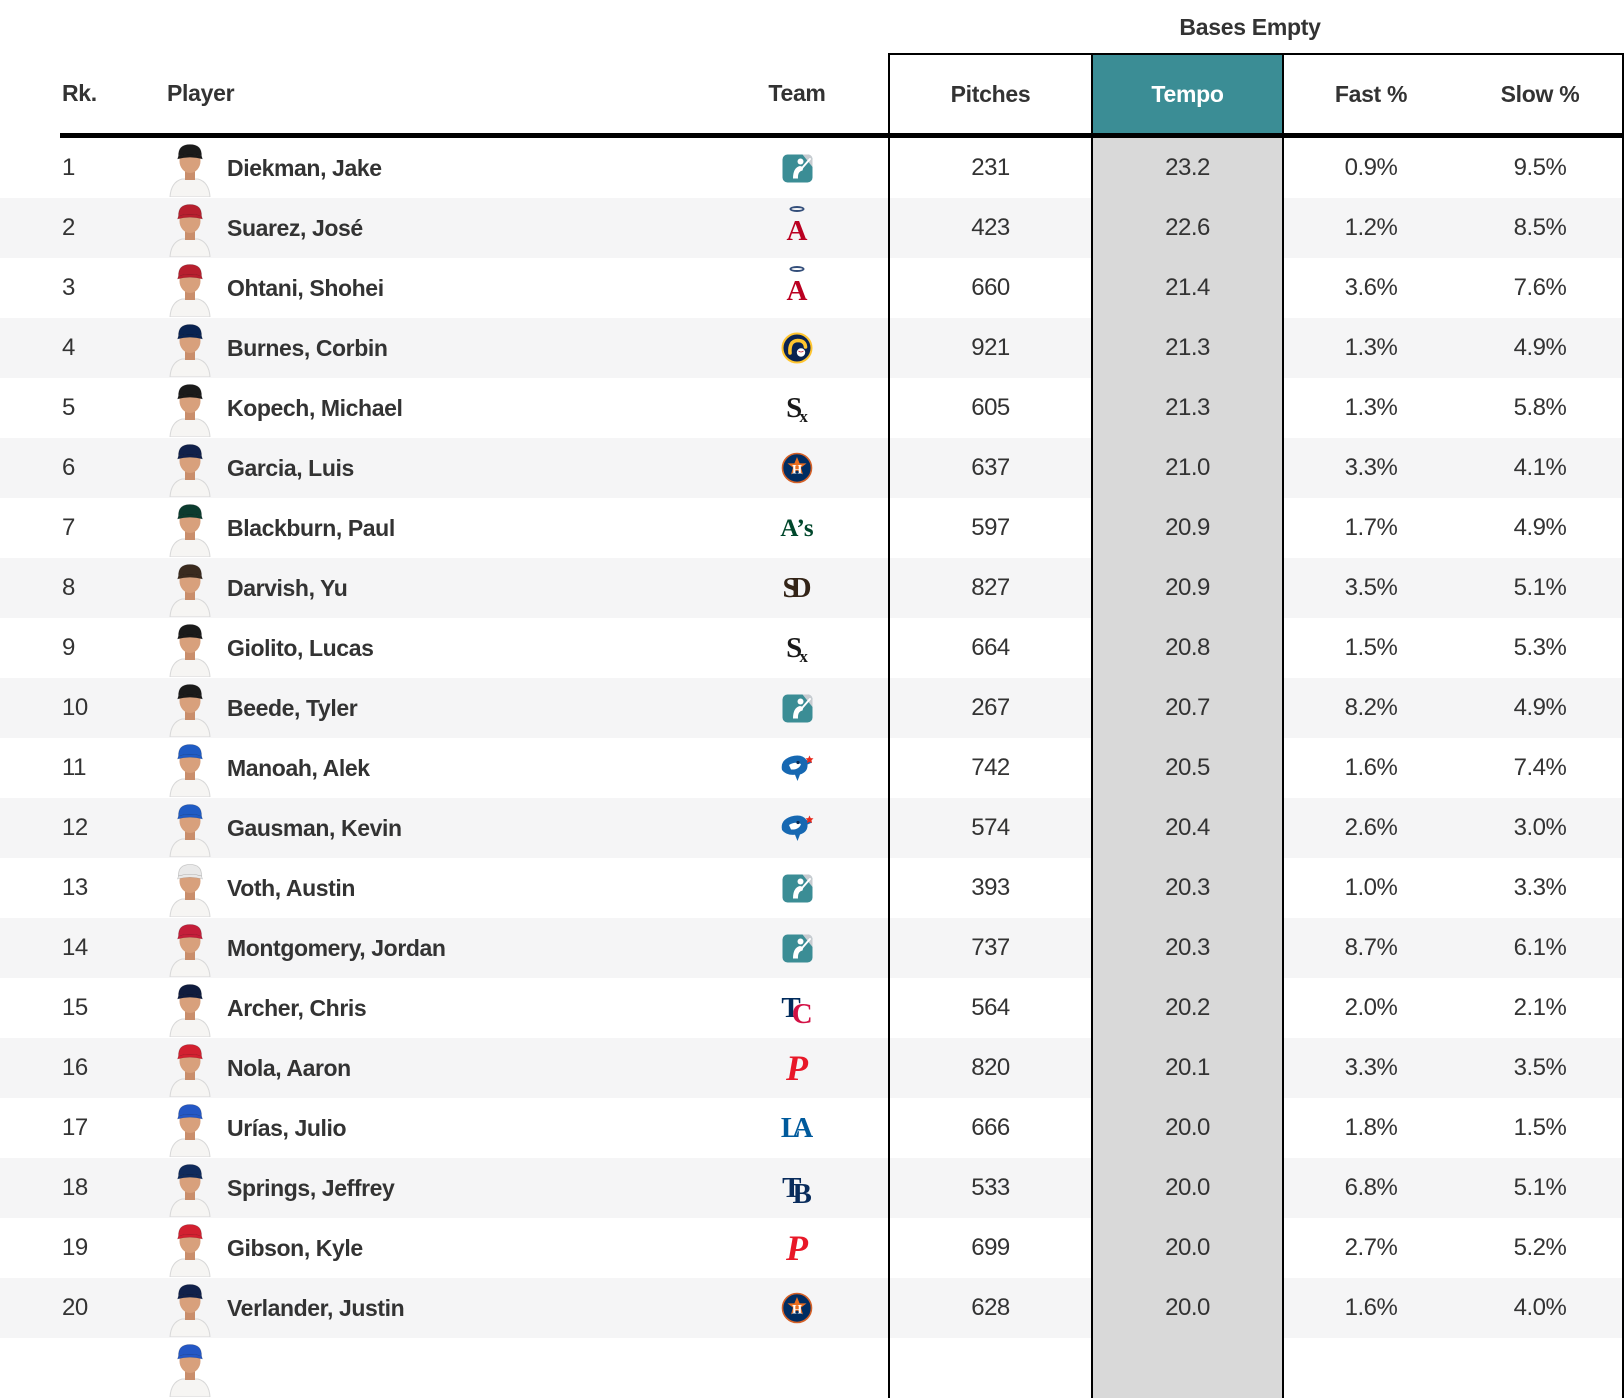 This screenshot has height=1398, width=1624. I want to click on player-cell: Kopech, Michael, so click(430, 408).